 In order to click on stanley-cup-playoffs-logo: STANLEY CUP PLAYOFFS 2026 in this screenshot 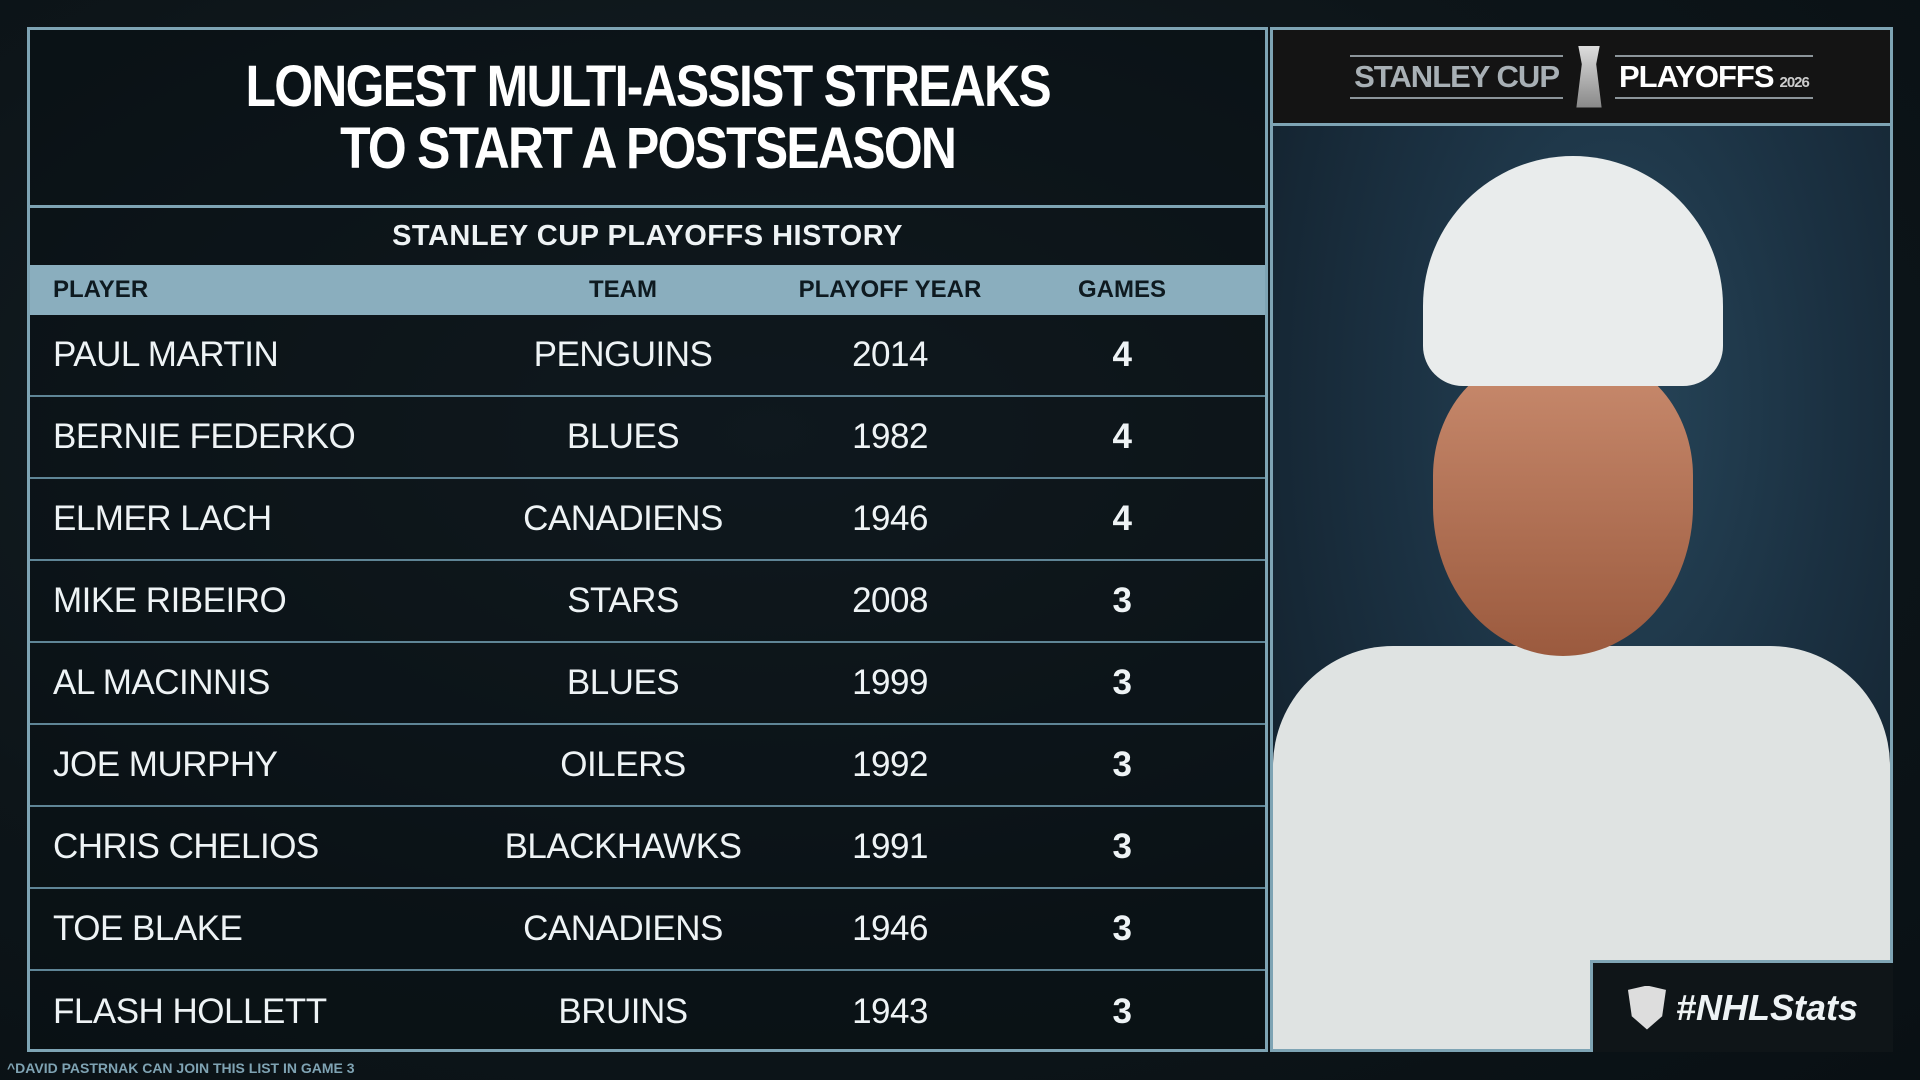, I will do `click(1581, 78)`.